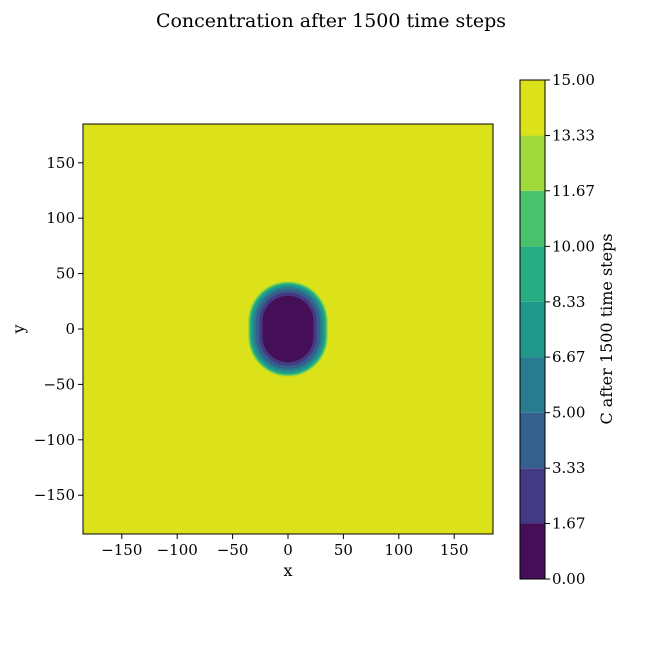  Describe the element at coordinates (573, 136) in the screenshot. I see `colorbar-tick-label: 13.33` at that location.